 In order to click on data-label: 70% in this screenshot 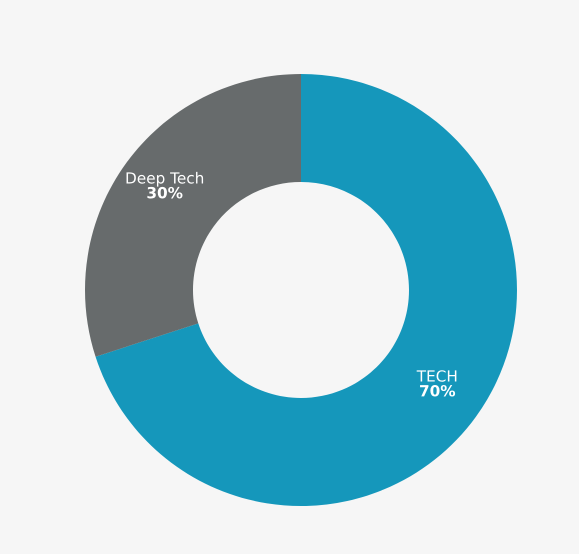, I will do `click(438, 390)`.